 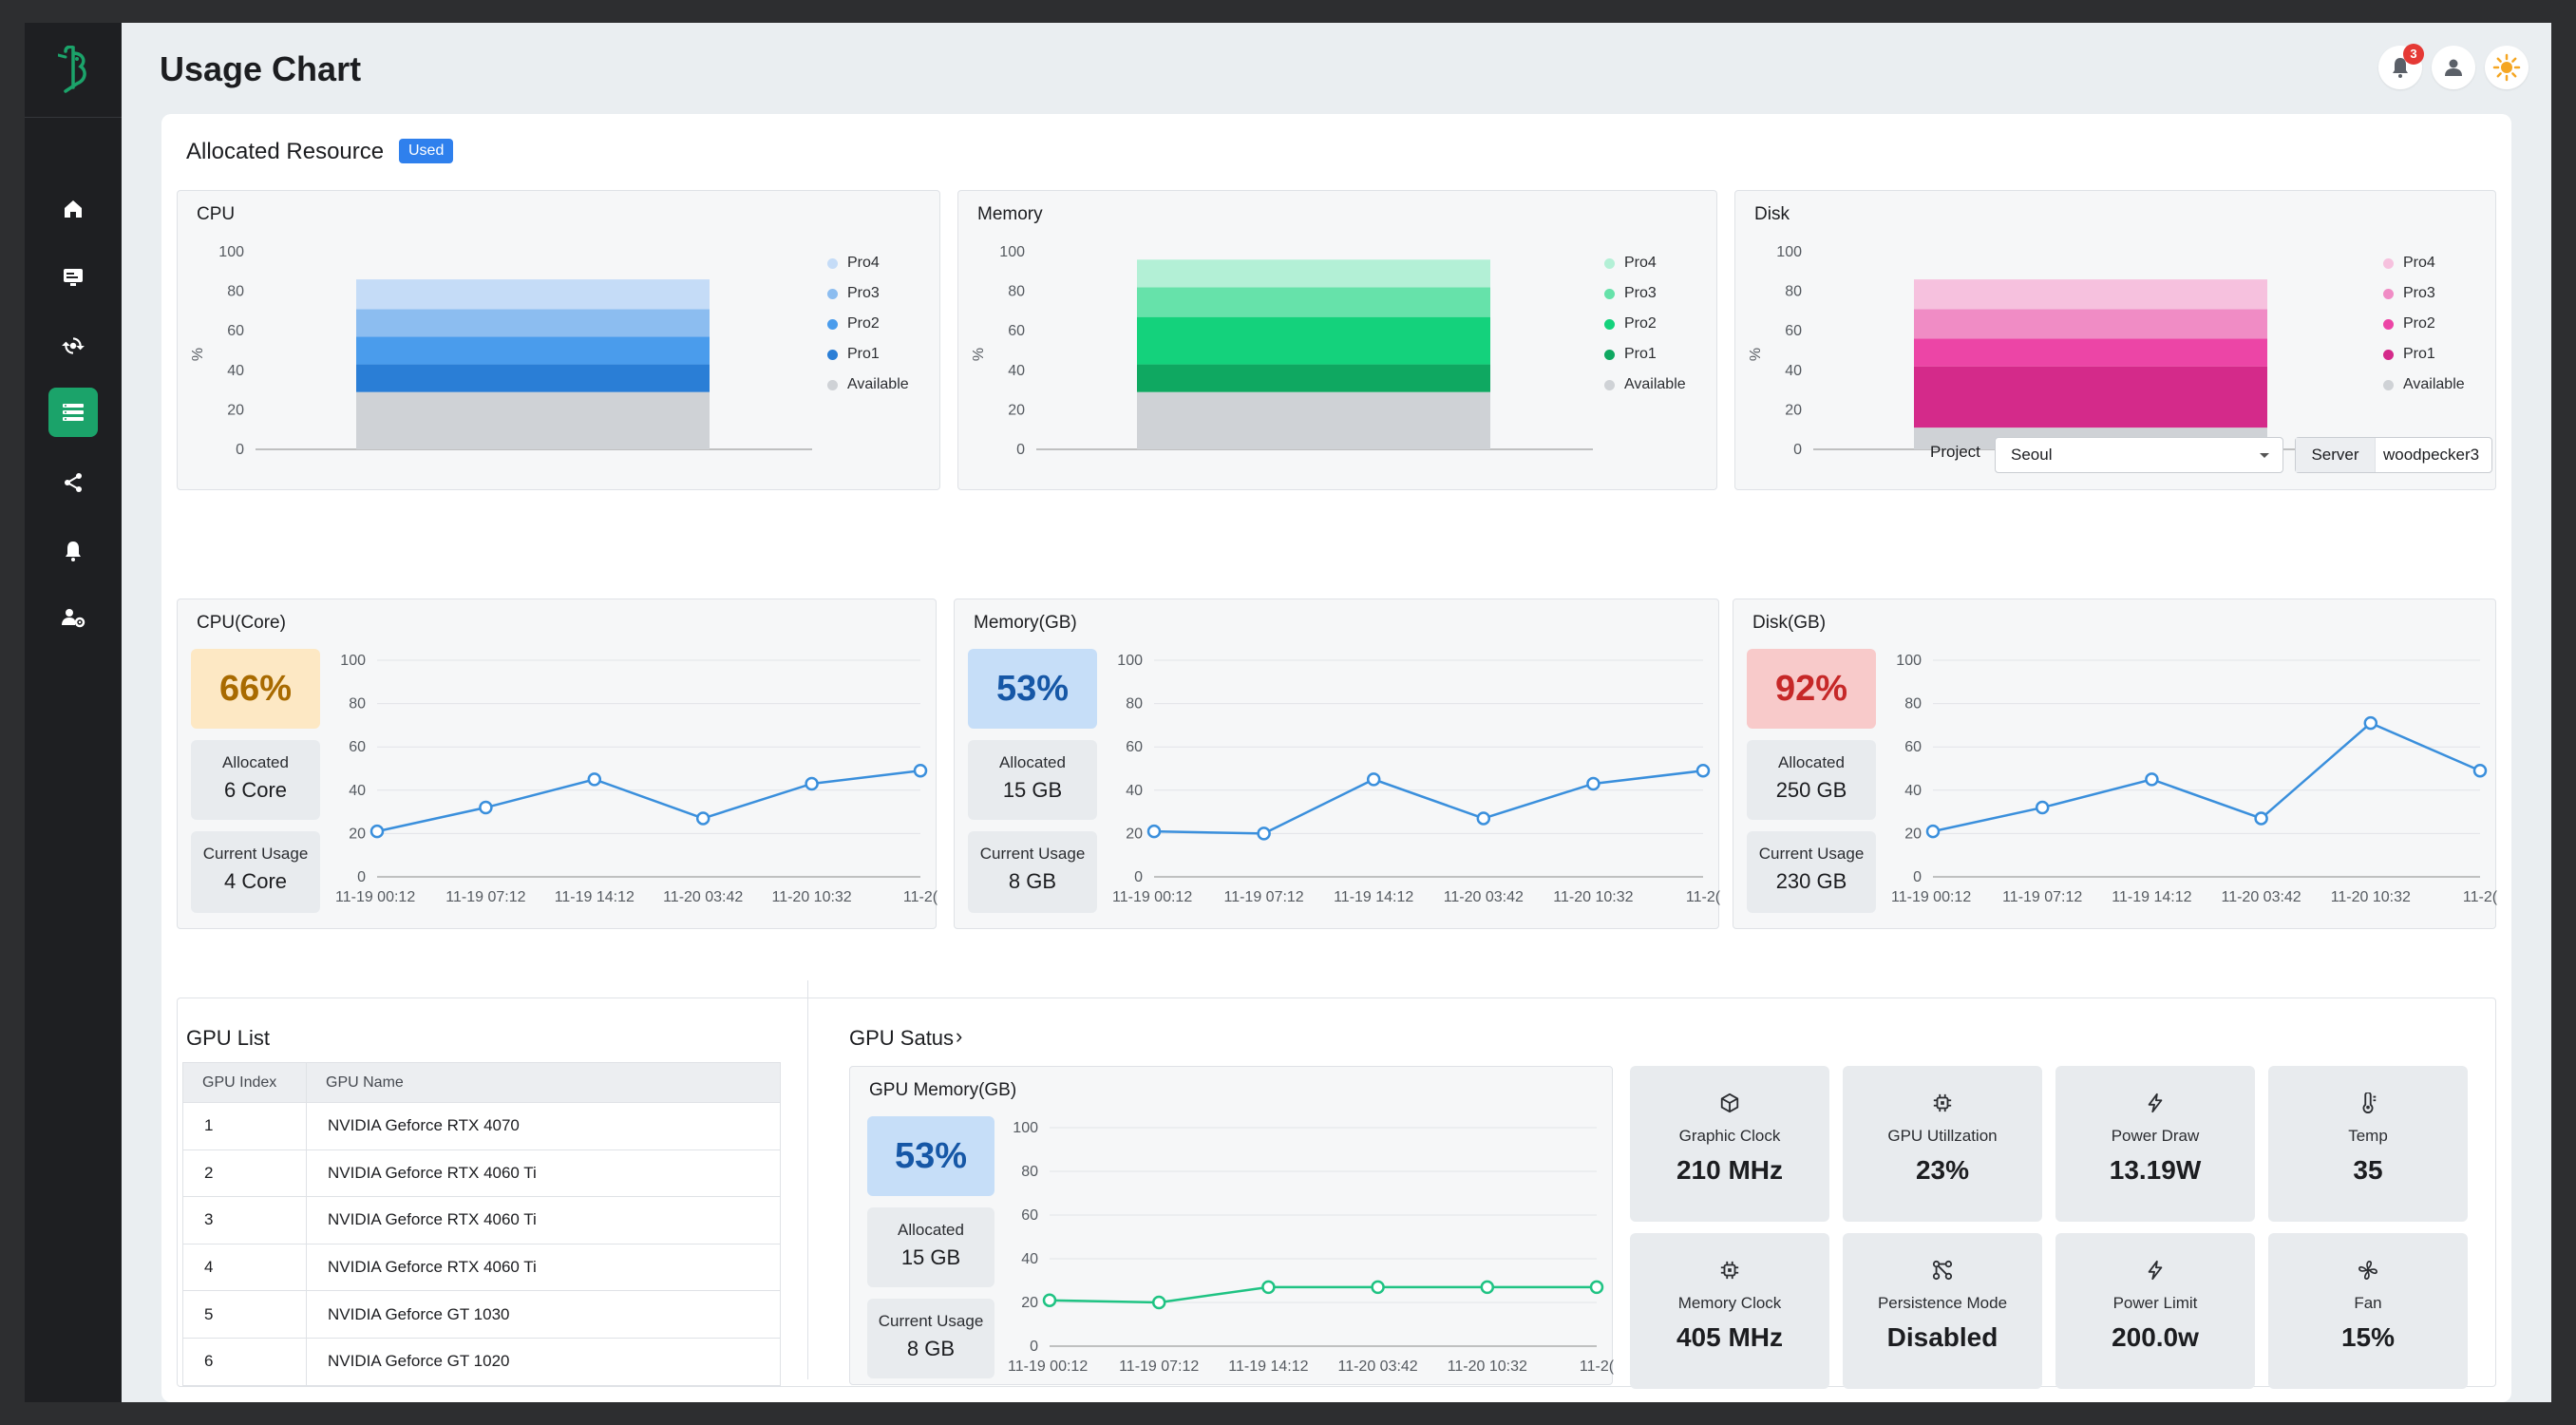 What do you see at coordinates (1159, 1366) in the screenshot?
I see `x-tick-label: 11-19 07:12` at bounding box center [1159, 1366].